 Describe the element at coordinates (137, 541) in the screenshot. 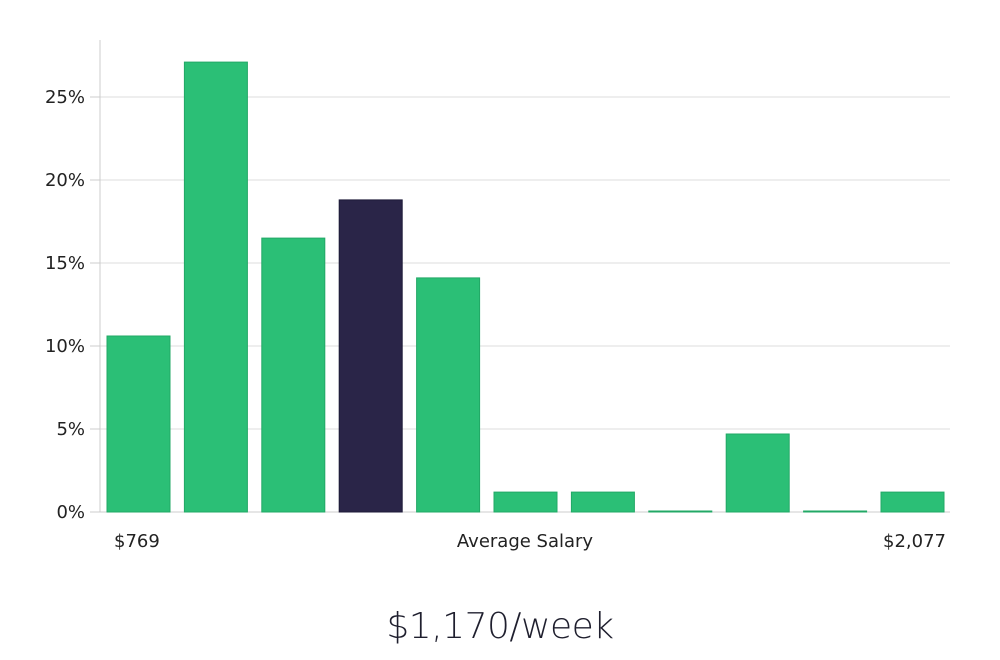

I see `x-min-label: $769` at that location.